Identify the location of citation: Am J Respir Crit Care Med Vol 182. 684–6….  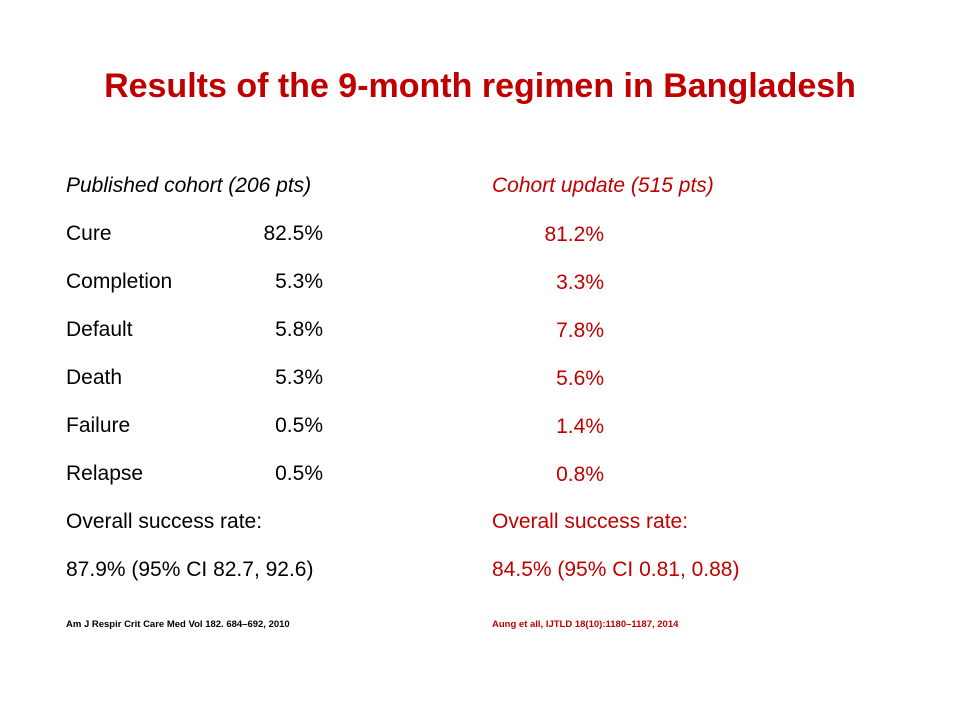
(178, 624).